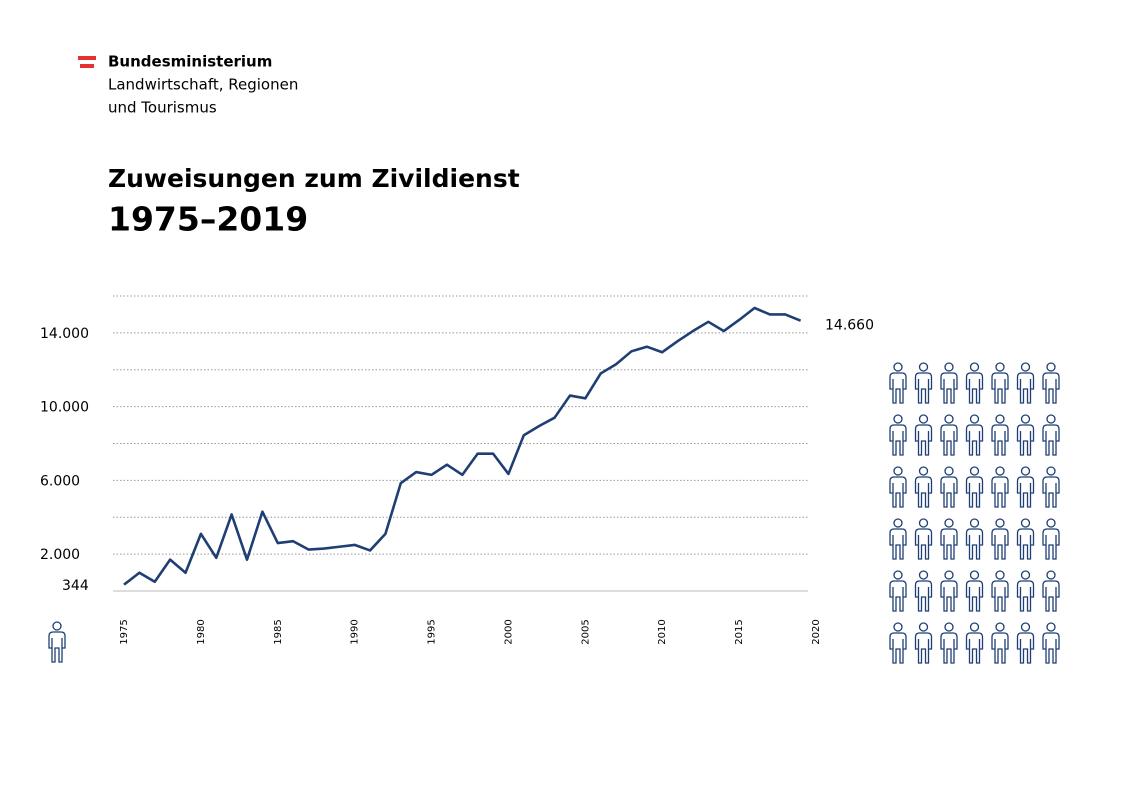  What do you see at coordinates (124, 631) in the screenshot?
I see `x-tick-label: 1975` at bounding box center [124, 631].